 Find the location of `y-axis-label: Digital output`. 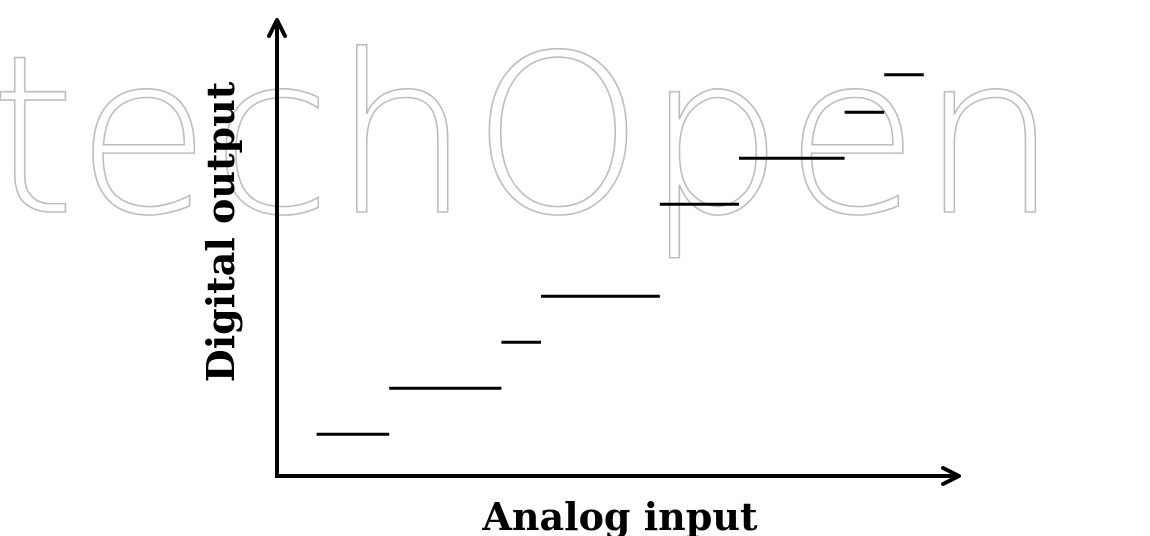

y-axis-label: Digital output is located at coordinates (220, 231).